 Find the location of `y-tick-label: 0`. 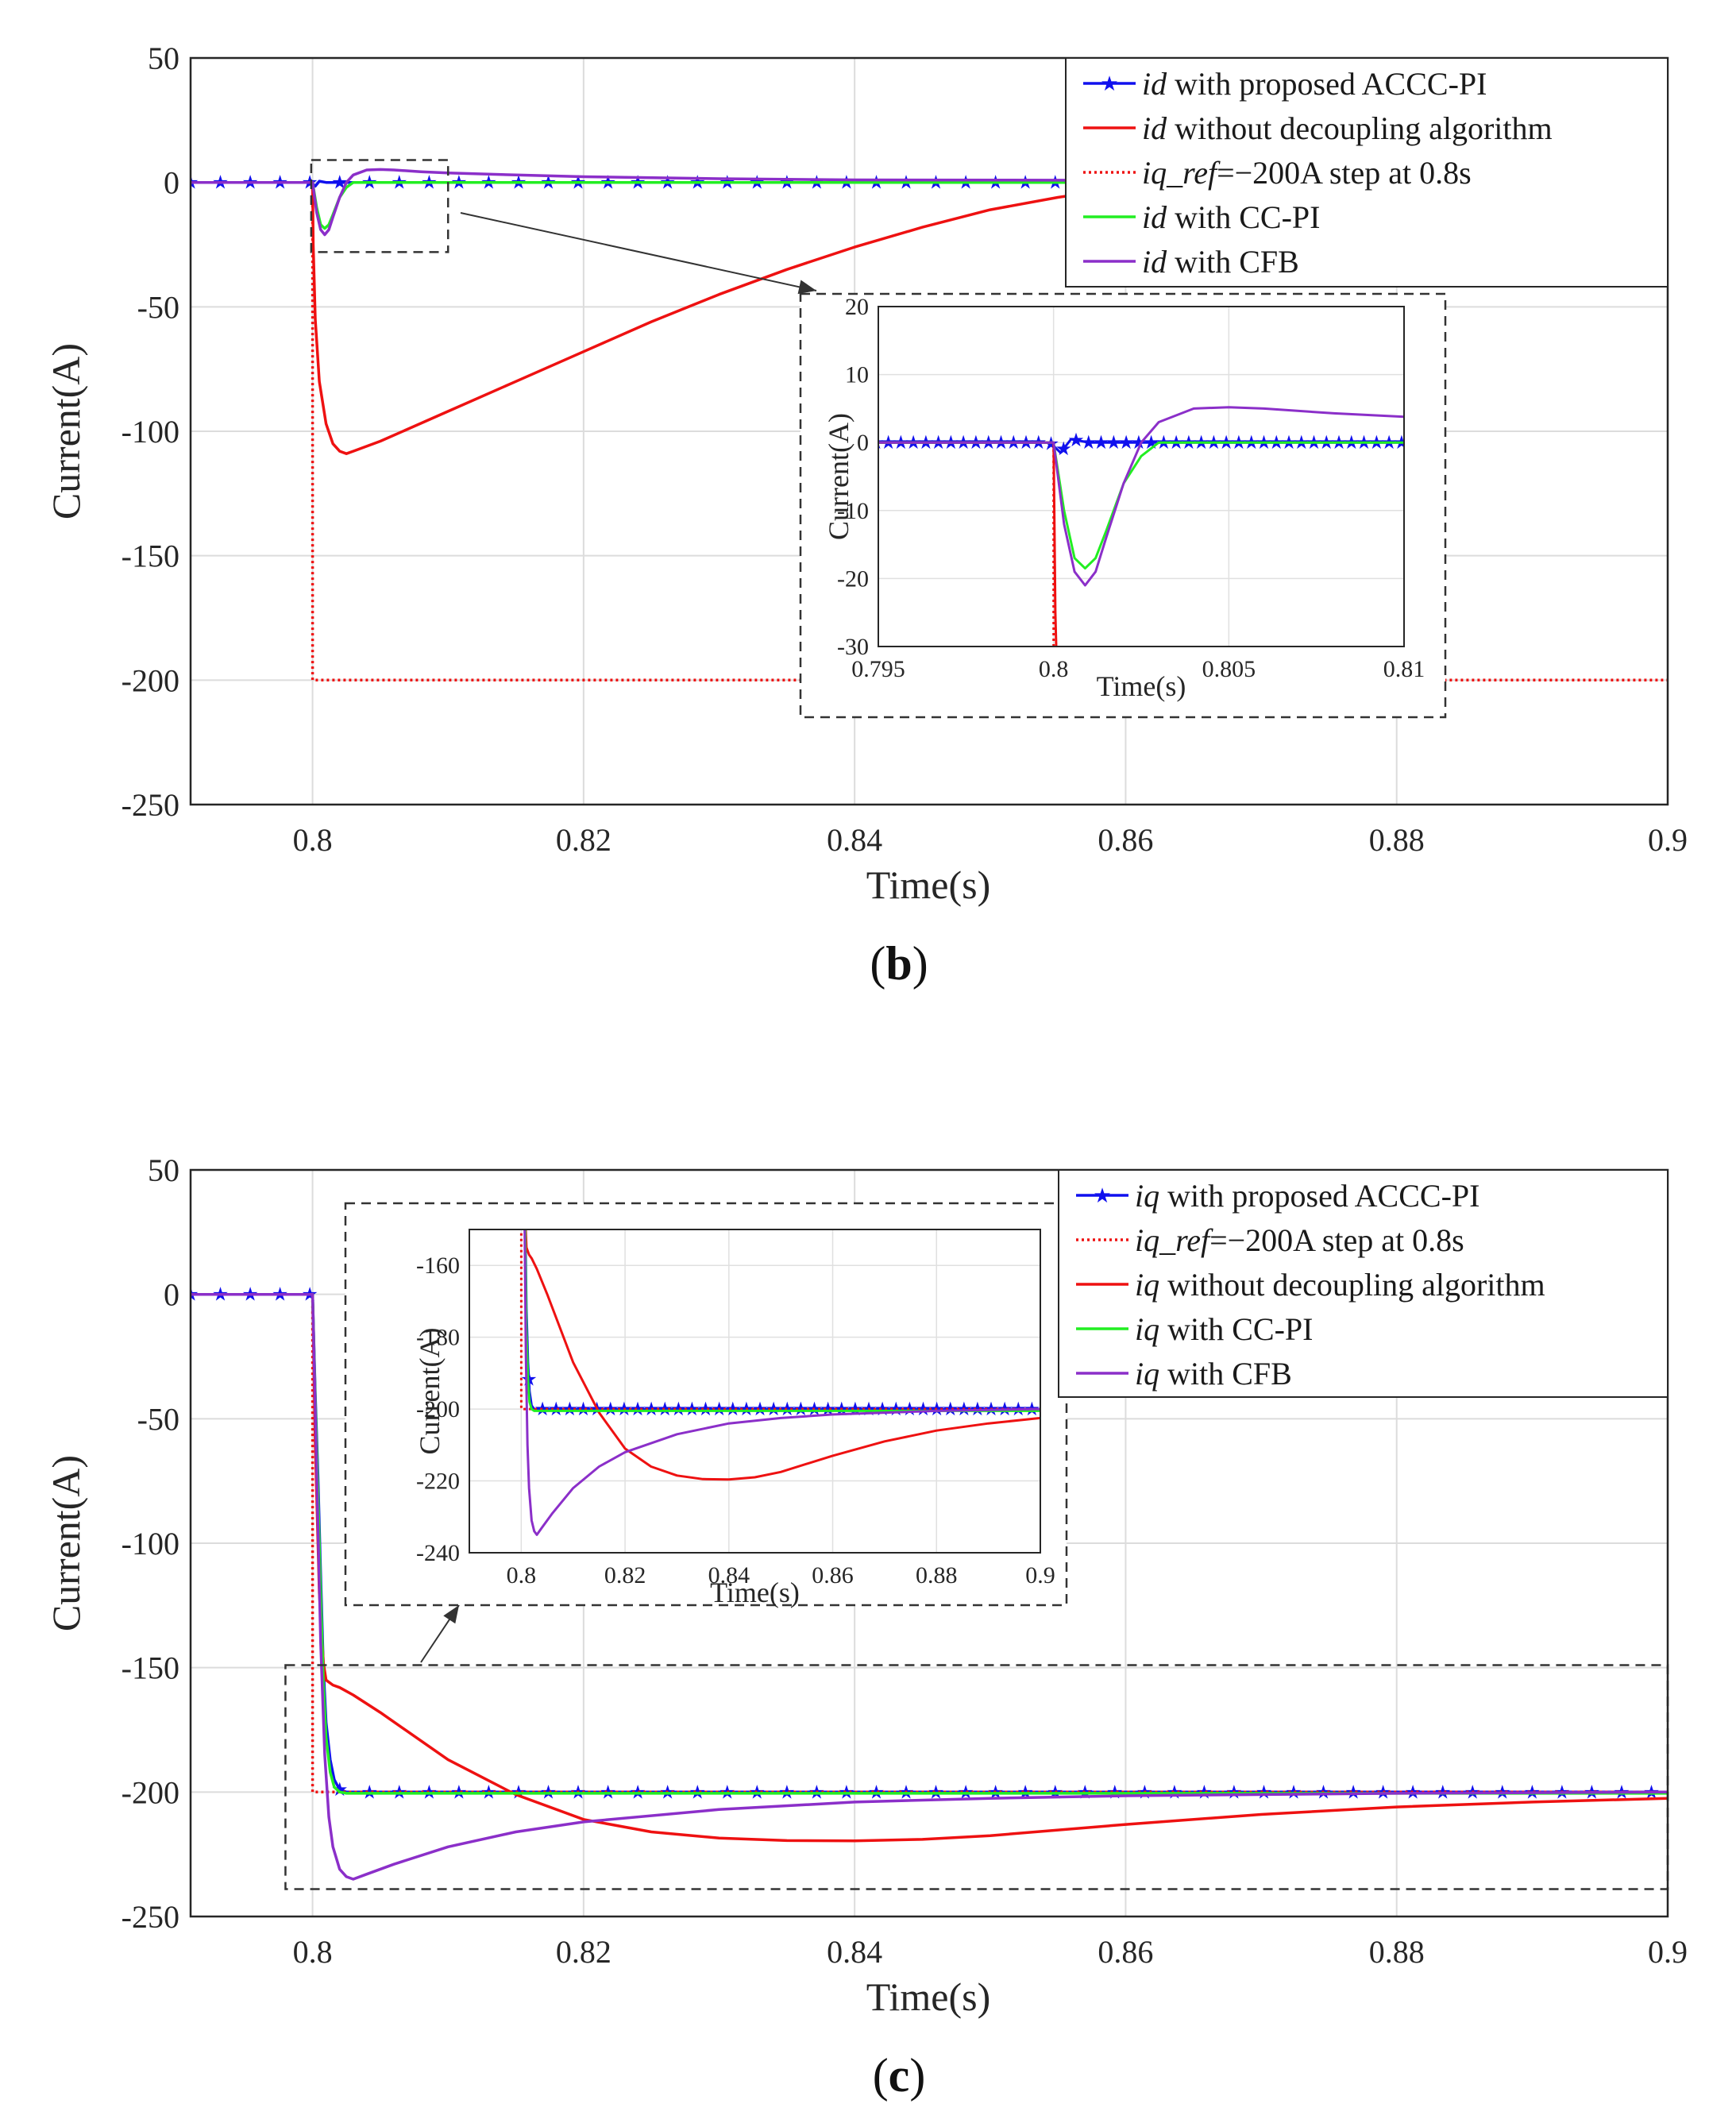

y-tick-label: 0 is located at coordinates (171, 183).